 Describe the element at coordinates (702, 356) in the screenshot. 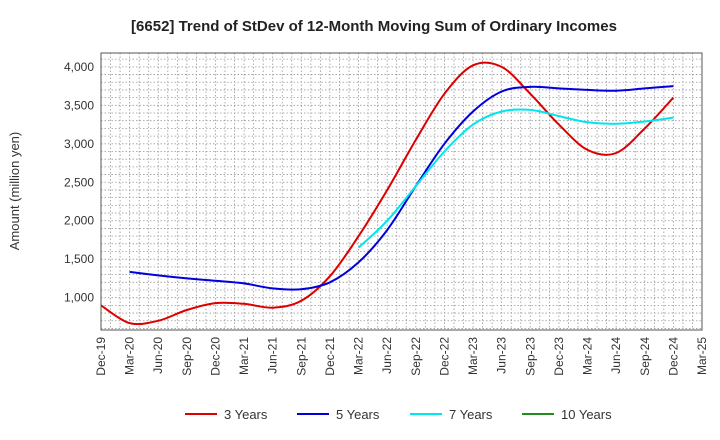

I see `x-tick-label: Mar-25` at that location.